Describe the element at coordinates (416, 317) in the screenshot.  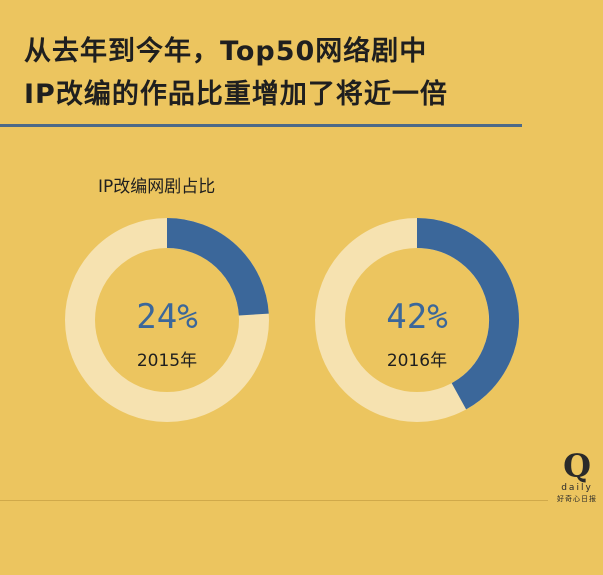
I see `percent-label: 42%` at that location.